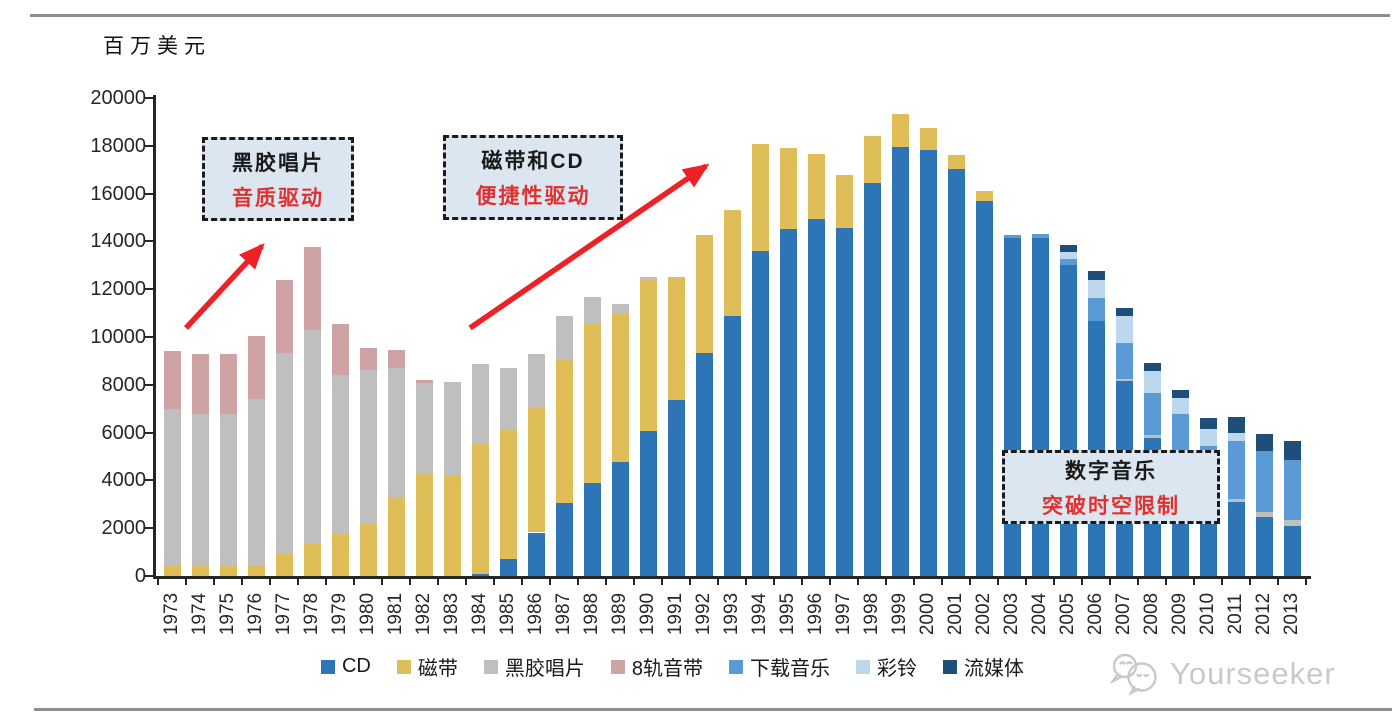 This screenshot has height=728, width=1399. Describe the element at coordinates (1264, 514) in the screenshot. I see `bar-segment-黑胶唱片-2012` at that location.